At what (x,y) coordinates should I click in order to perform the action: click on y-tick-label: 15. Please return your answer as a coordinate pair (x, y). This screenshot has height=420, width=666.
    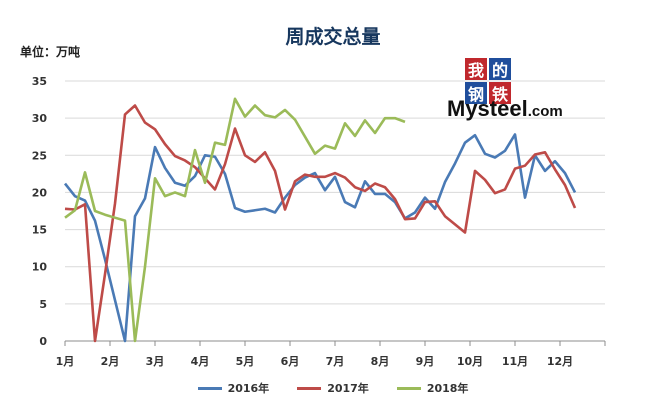
    Looking at the image, I should click on (39, 230).